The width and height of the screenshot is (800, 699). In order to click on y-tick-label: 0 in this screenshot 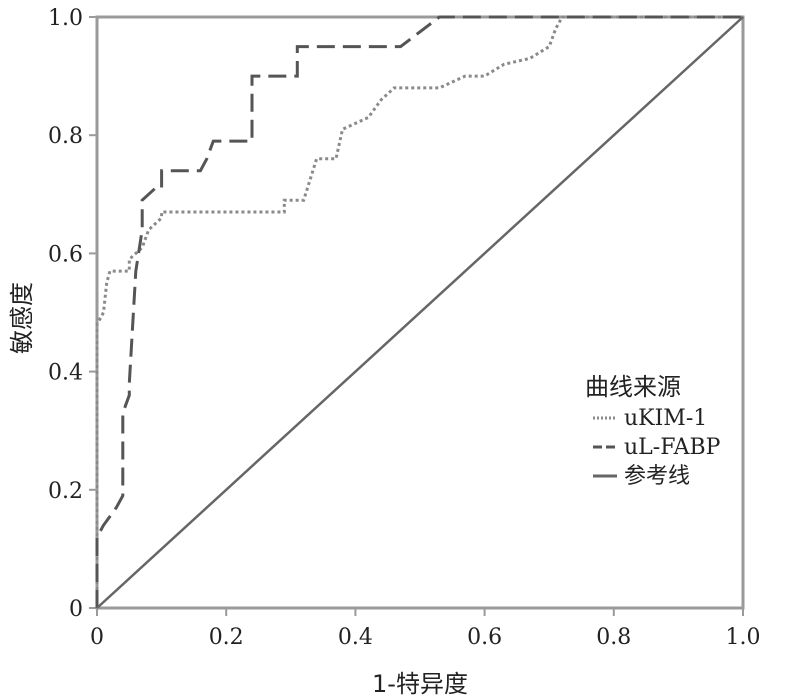, I will do `click(76, 609)`.